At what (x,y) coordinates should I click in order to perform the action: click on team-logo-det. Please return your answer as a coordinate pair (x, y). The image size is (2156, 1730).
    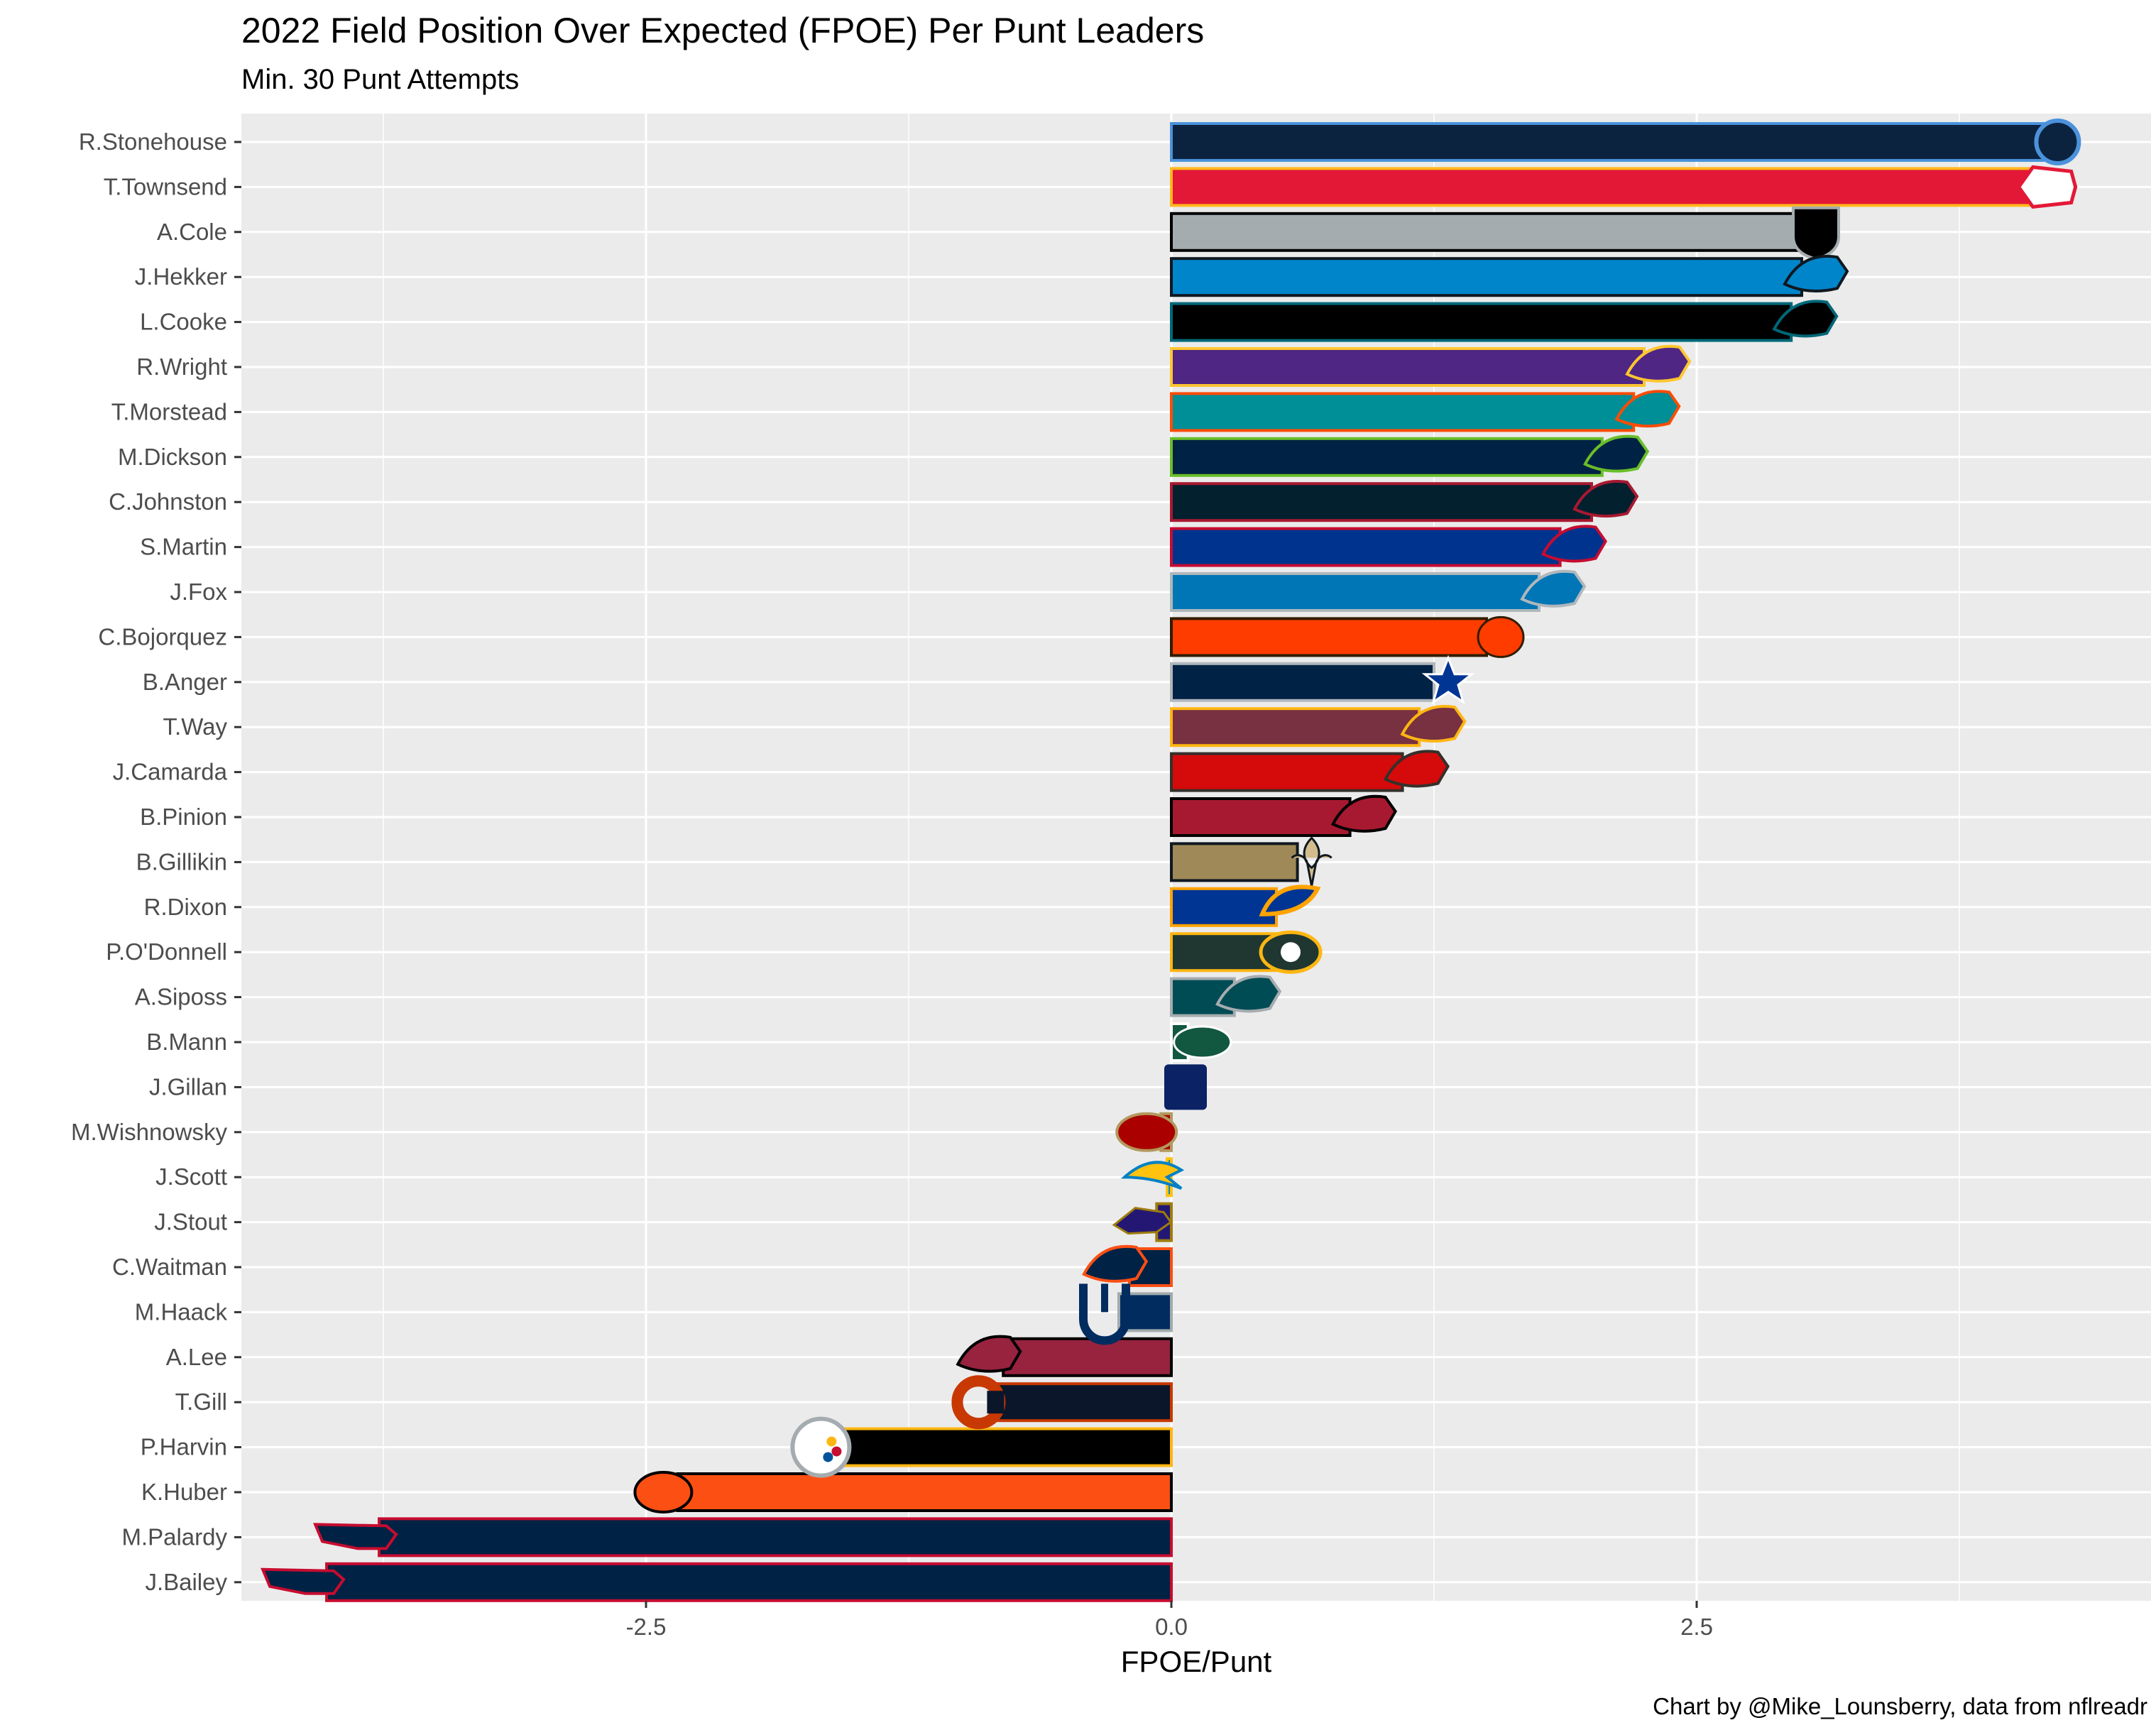
    Looking at the image, I should click on (1553, 588).